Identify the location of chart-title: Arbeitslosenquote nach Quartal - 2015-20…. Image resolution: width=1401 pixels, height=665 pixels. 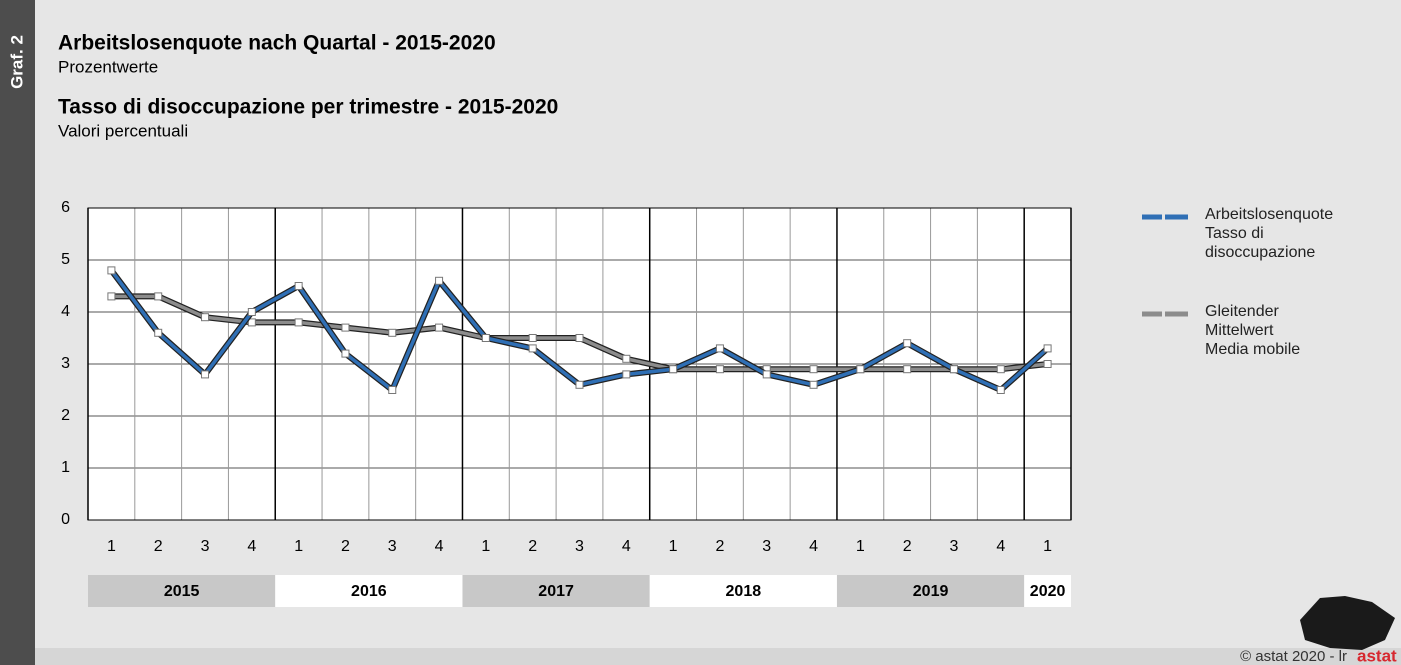
(277, 43).